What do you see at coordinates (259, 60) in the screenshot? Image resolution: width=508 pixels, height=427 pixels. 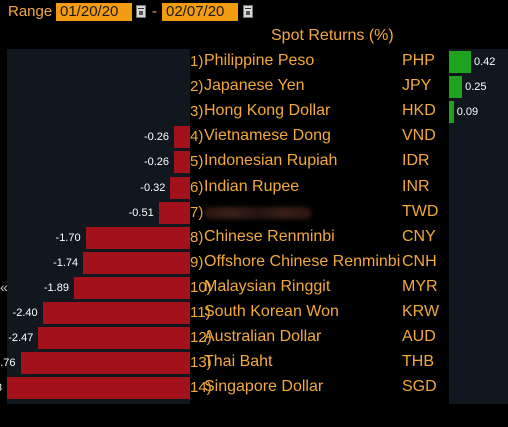 I see `currency-name: Philippine Peso` at bounding box center [259, 60].